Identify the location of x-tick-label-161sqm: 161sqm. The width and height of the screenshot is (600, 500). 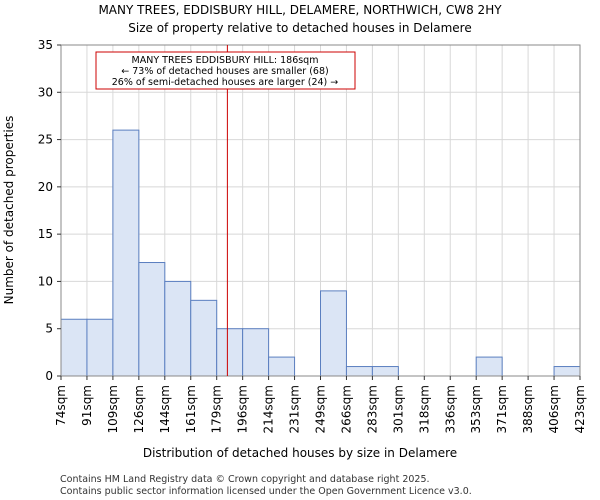
(191, 409).